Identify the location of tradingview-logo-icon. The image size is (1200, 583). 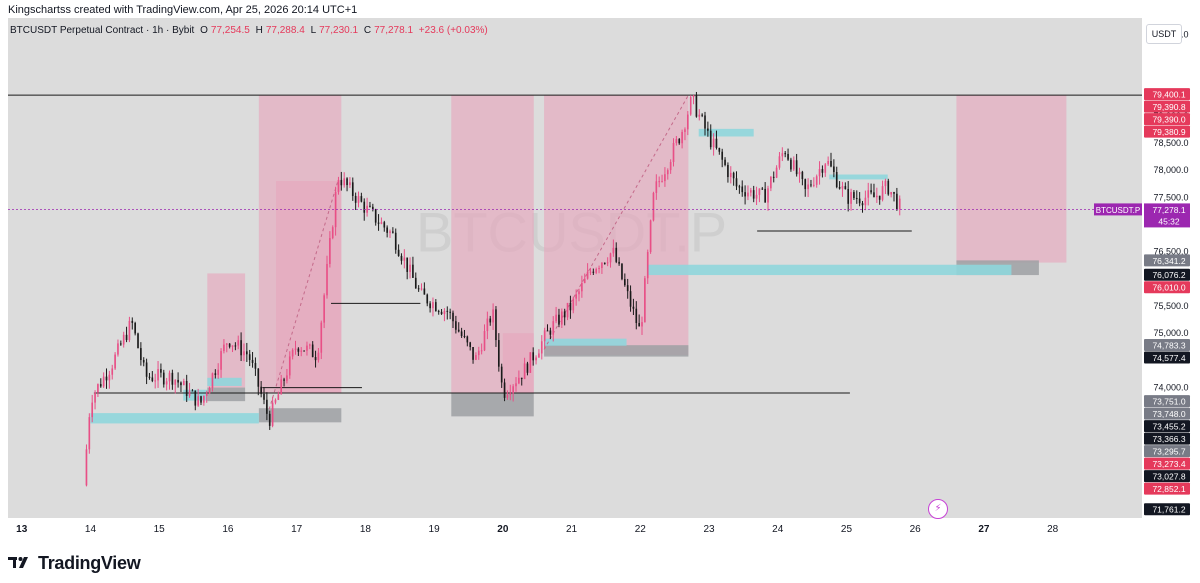
(18, 562).